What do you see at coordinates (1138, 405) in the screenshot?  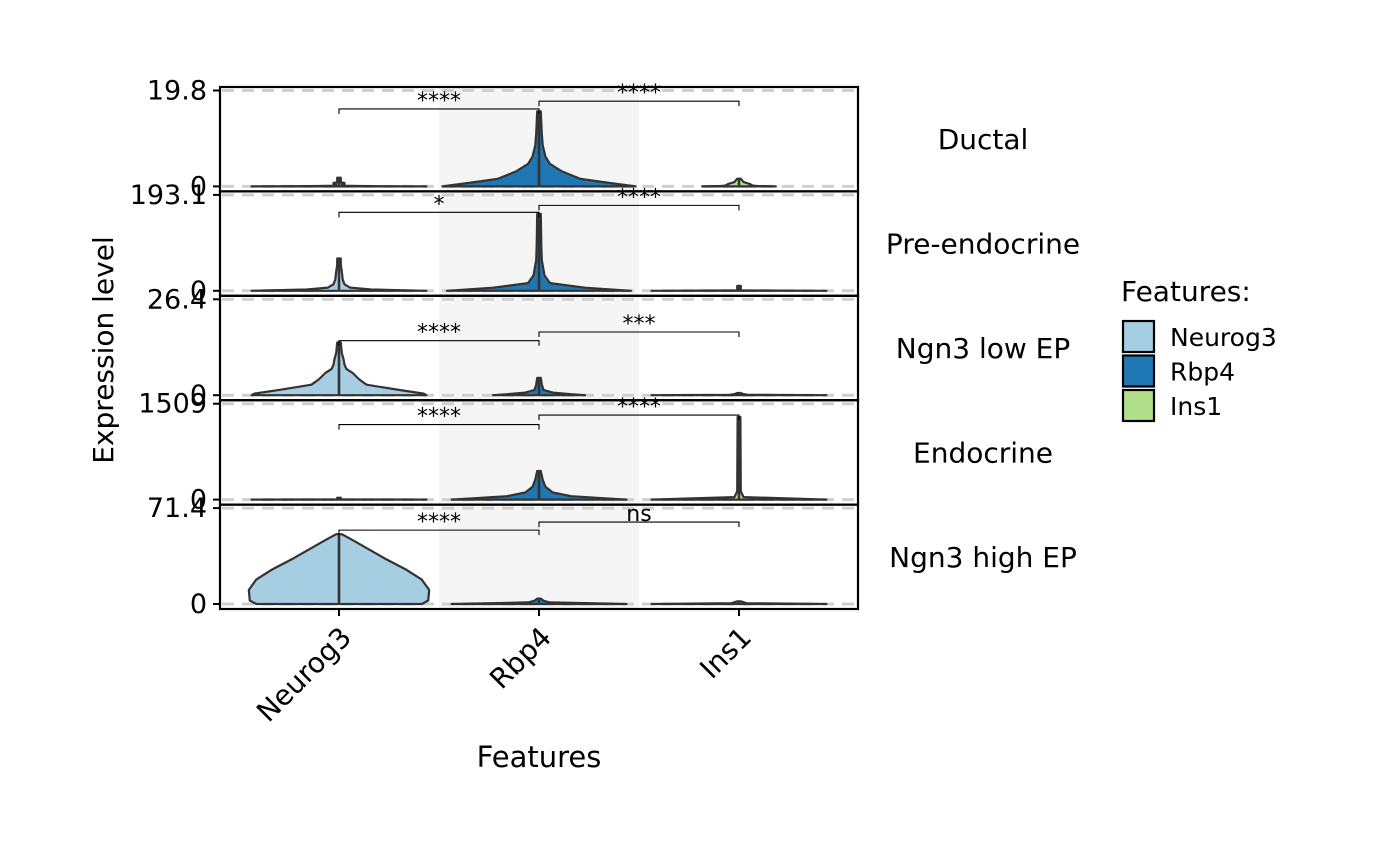 I see `legend-swatch-ins1` at bounding box center [1138, 405].